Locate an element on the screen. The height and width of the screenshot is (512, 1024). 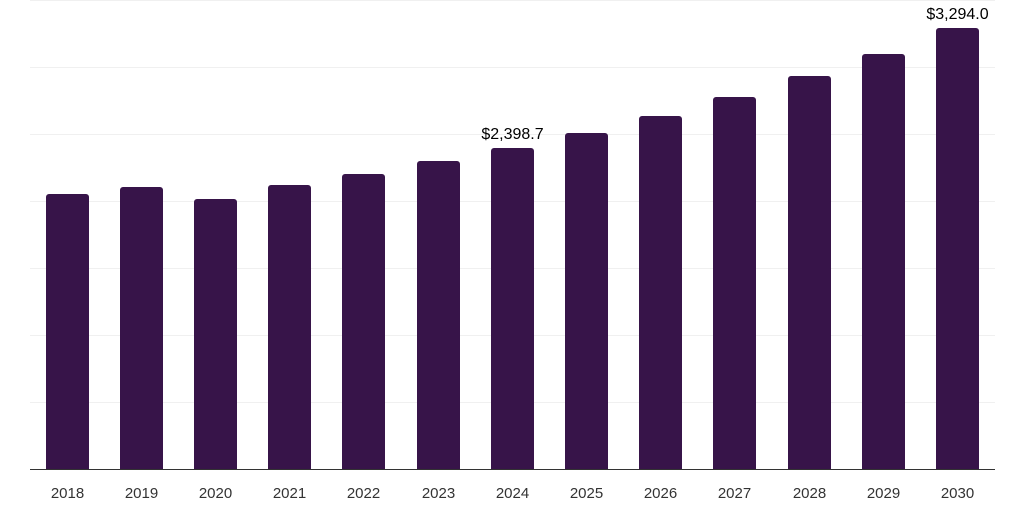
bar-2030 is located at coordinates (957, 248).